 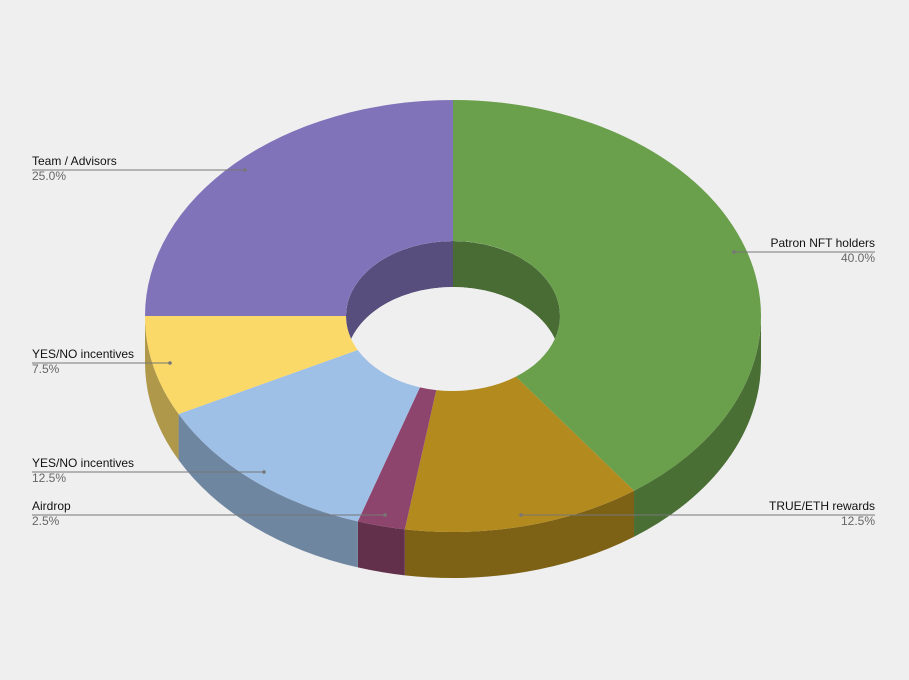 I want to click on label-name: Airdrop, so click(x=51, y=506).